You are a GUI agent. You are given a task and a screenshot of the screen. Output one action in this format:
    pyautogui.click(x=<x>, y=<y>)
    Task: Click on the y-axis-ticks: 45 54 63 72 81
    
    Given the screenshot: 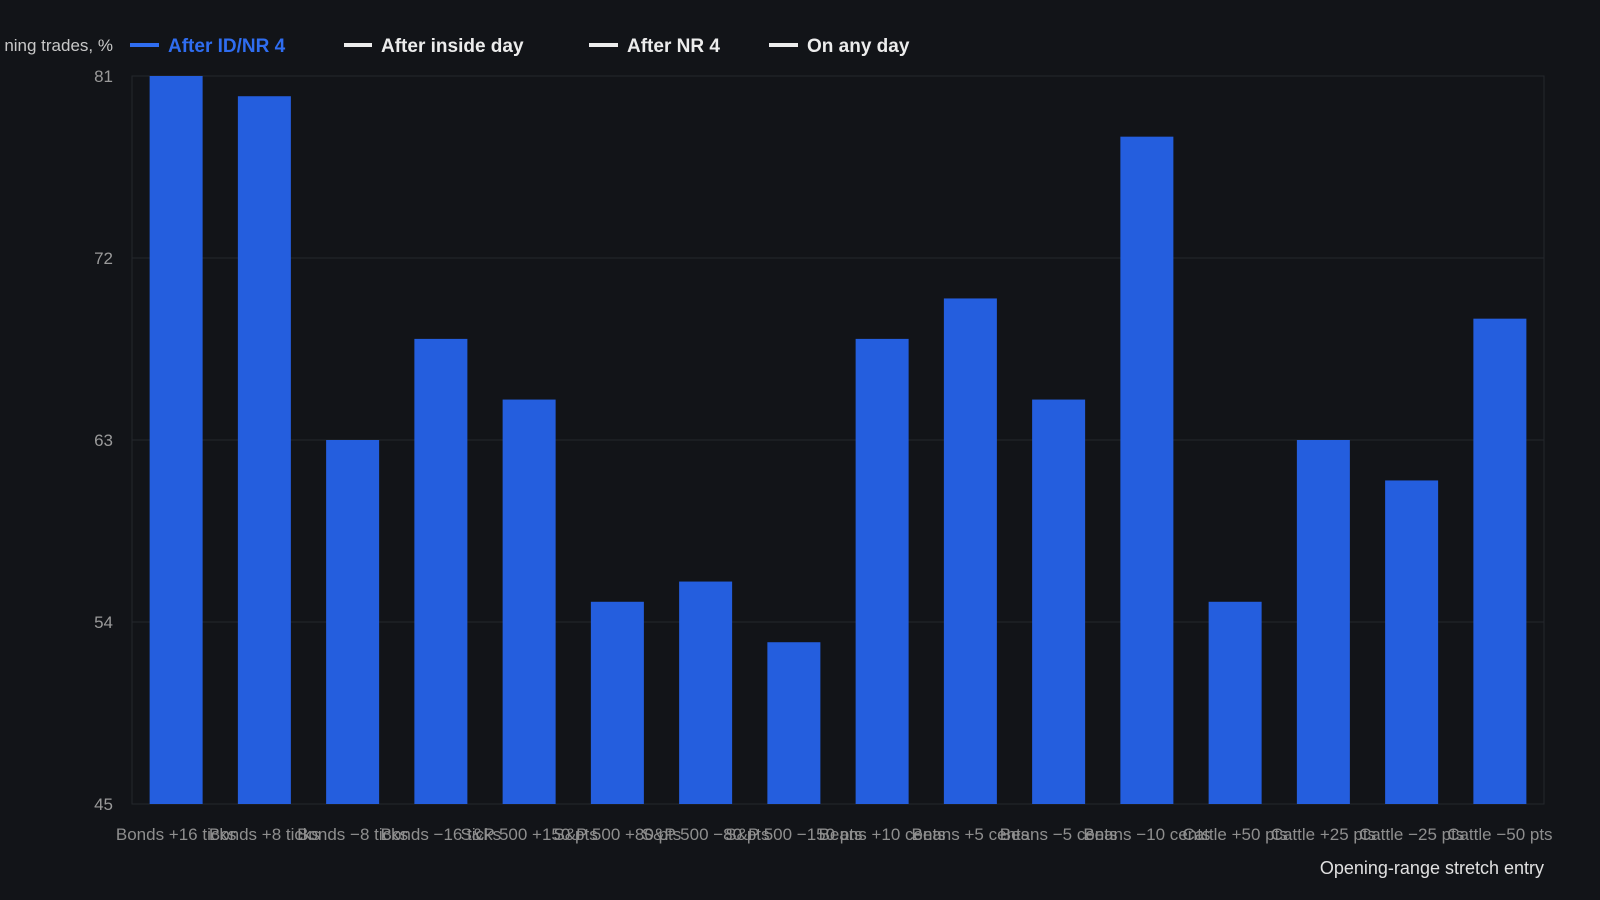 What is the action you would take?
    pyautogui.click(x=103, y=440)
    